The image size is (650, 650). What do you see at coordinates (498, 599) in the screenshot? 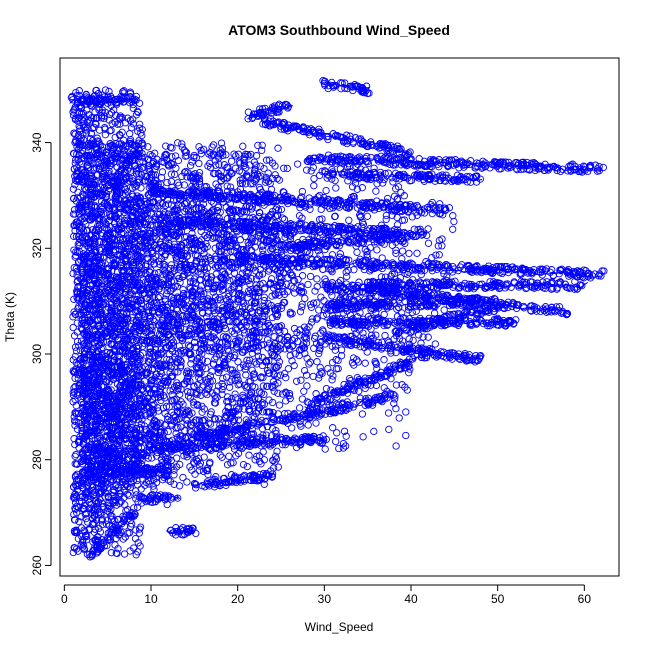
I see `x-tick-label: 50` at bounding box center [498, 599].